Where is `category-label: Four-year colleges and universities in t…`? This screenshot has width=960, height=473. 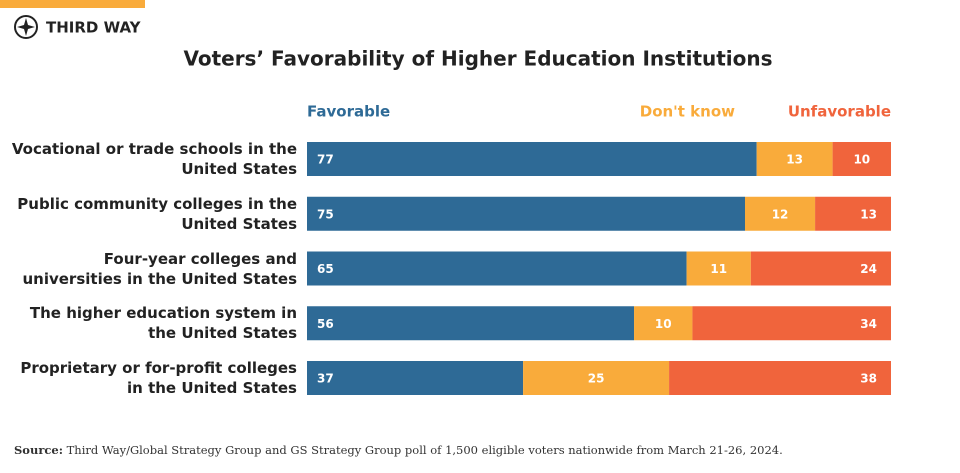 category-label: Four-year colleges and universities in t… is located at coordinates (159, 268).